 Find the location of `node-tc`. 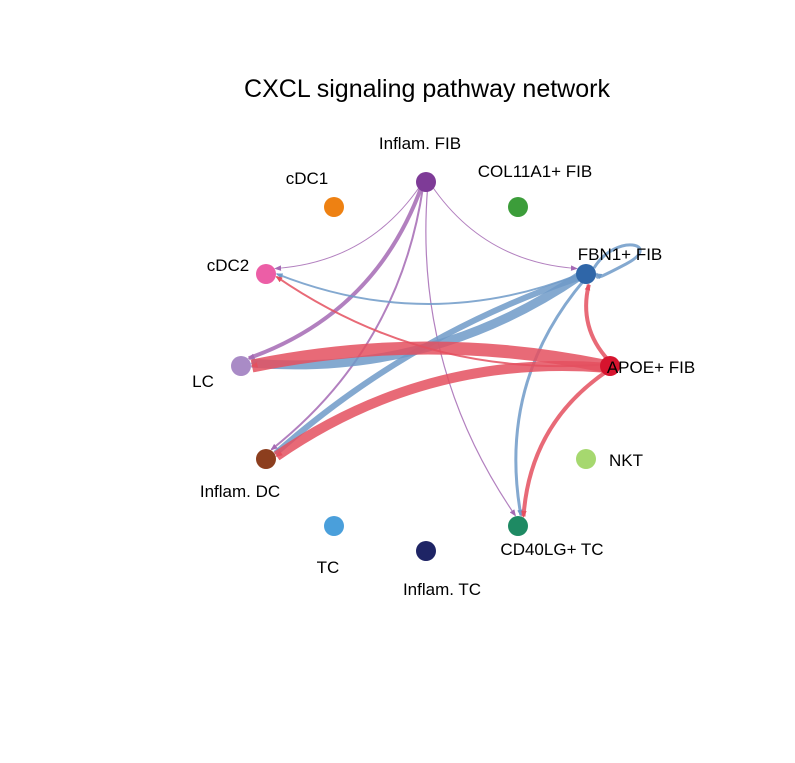

node-tc is located at coordinates (334, 526).